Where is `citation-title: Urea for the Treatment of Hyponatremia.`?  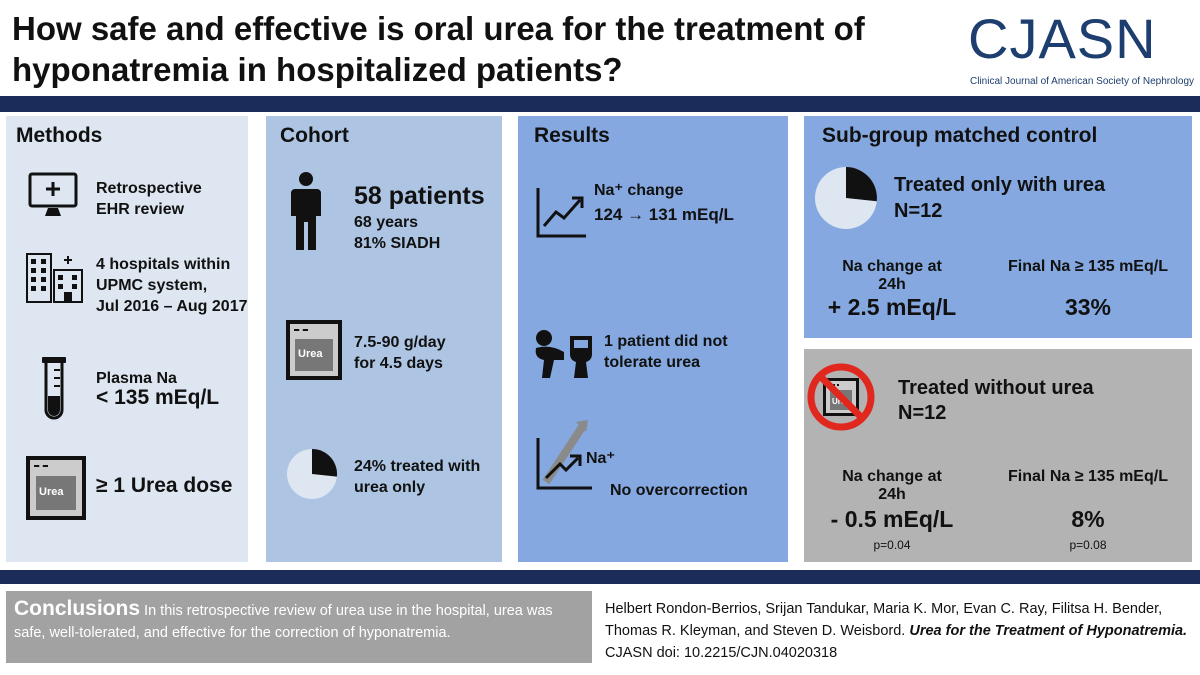 citation-title: Urea for the Treatment of Hyponatremia. is located at coordinates (1048, 631).